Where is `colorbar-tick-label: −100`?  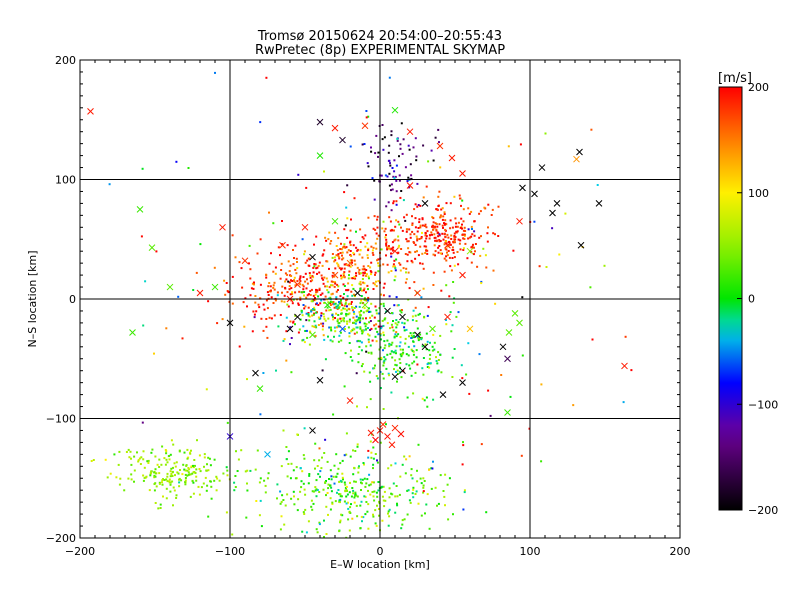 colorbar-tick-label: −100 is located at coordinates (763, 404).